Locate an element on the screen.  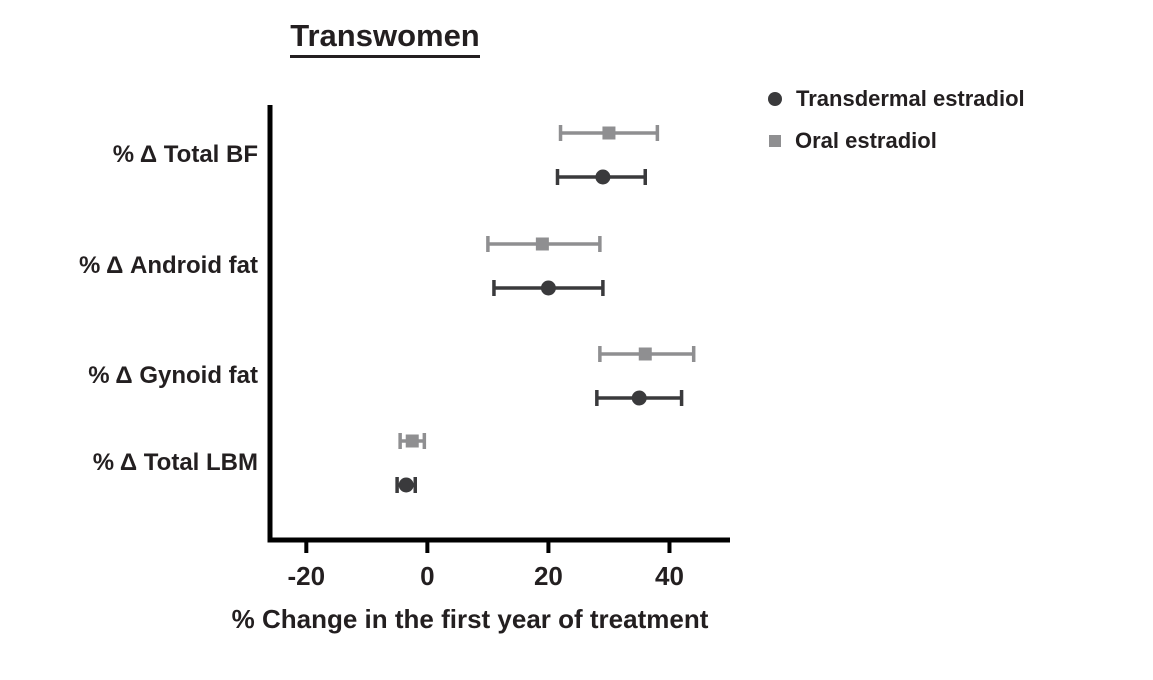
chart-title: Transwomen is located at coordinates (385, 38).